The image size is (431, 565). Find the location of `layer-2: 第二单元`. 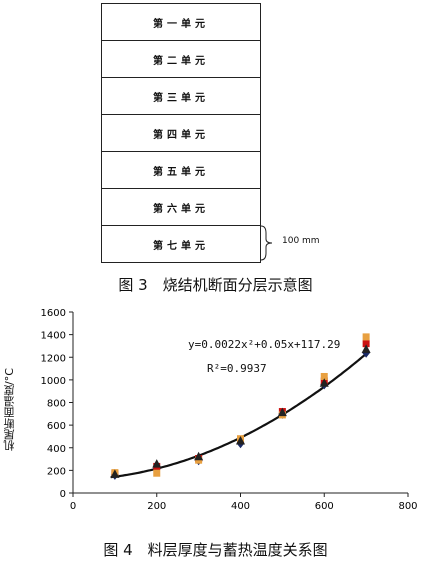

layer-2: 第二单元 is located at coordinates (181, 59).